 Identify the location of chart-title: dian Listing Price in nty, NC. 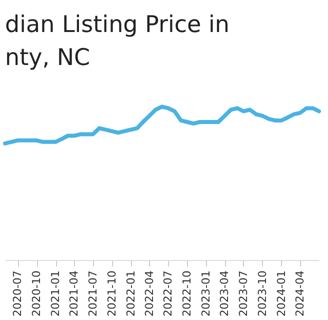
(117, 41).